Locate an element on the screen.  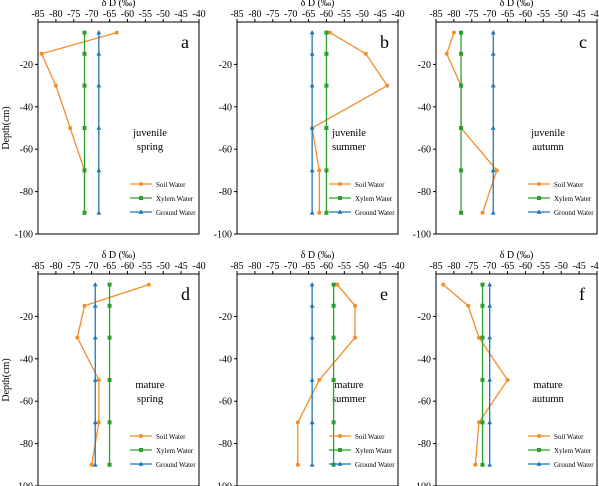
y-axis-label: Depth(cm) is located at coordinates (6, 379).